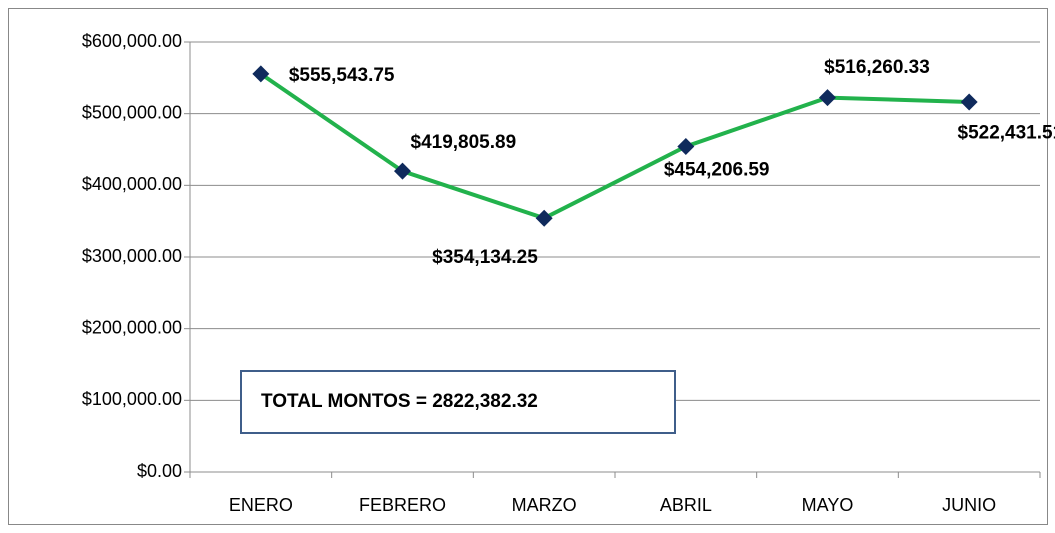 The image size is (1055, 533). I want to click on x-tick-label: MAYO, so click(828, 505).